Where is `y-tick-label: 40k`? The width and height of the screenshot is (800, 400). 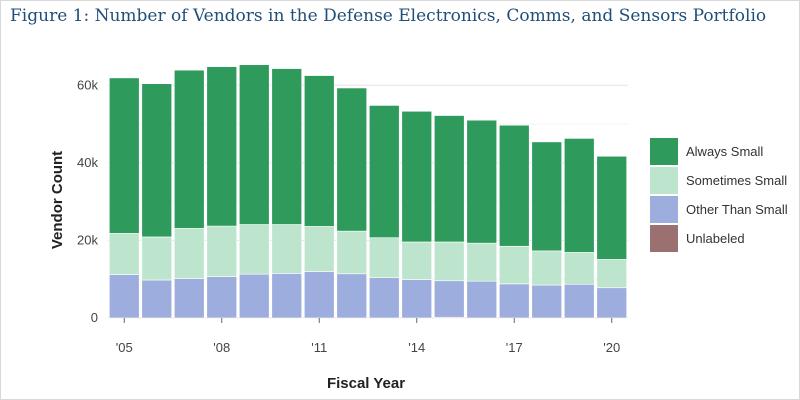
y-tick-label: 40k is located at coordinates (87, 162).